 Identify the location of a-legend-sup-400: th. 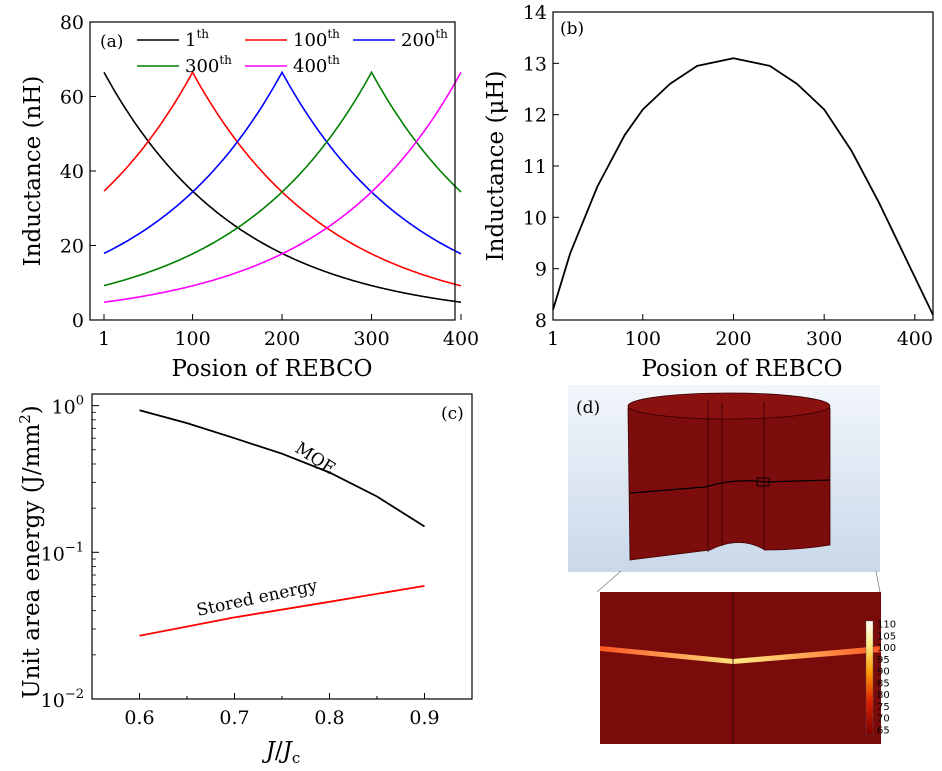
(333, 60).